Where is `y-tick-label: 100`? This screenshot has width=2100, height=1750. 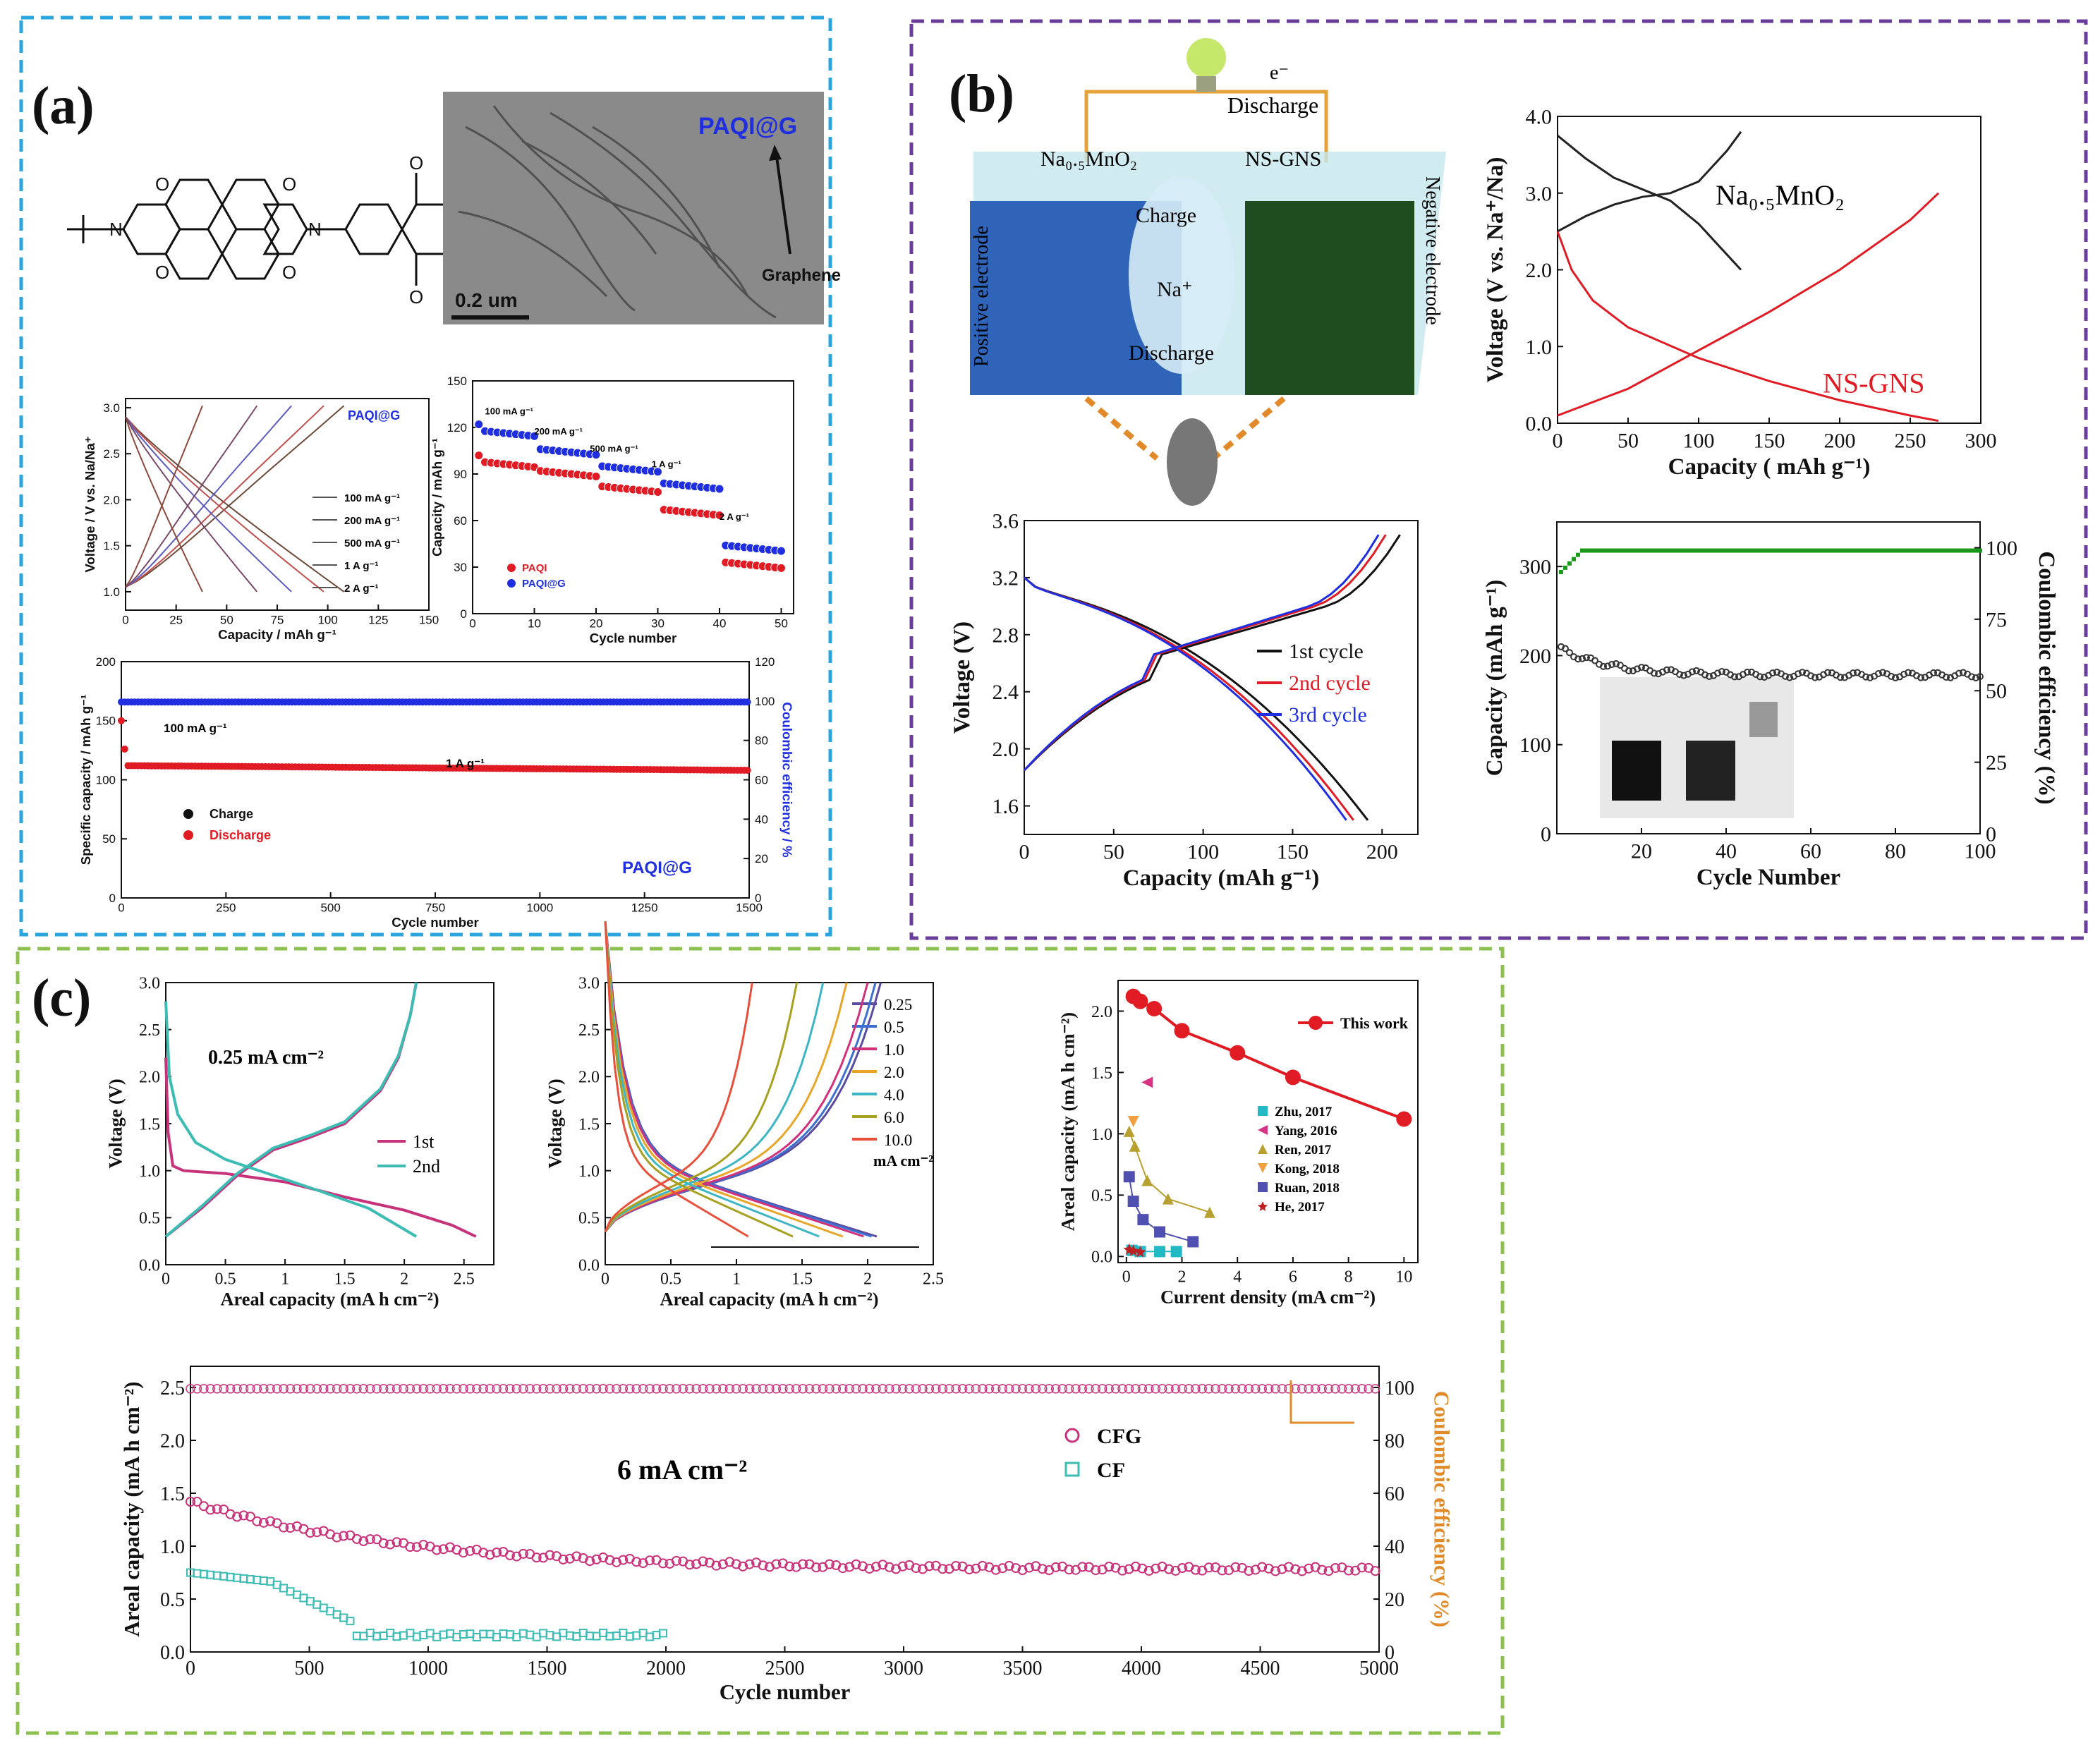
y-tick-label: 100 is located at coordinates (106, 779).